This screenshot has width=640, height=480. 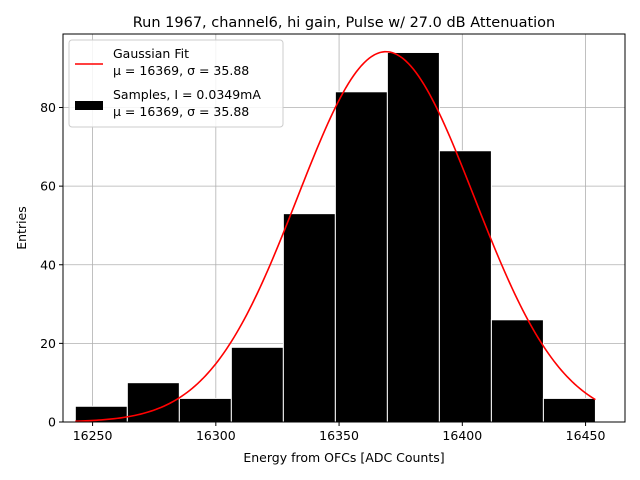 I want to click on y-tick-label: 80, so click(x=48, y=107).